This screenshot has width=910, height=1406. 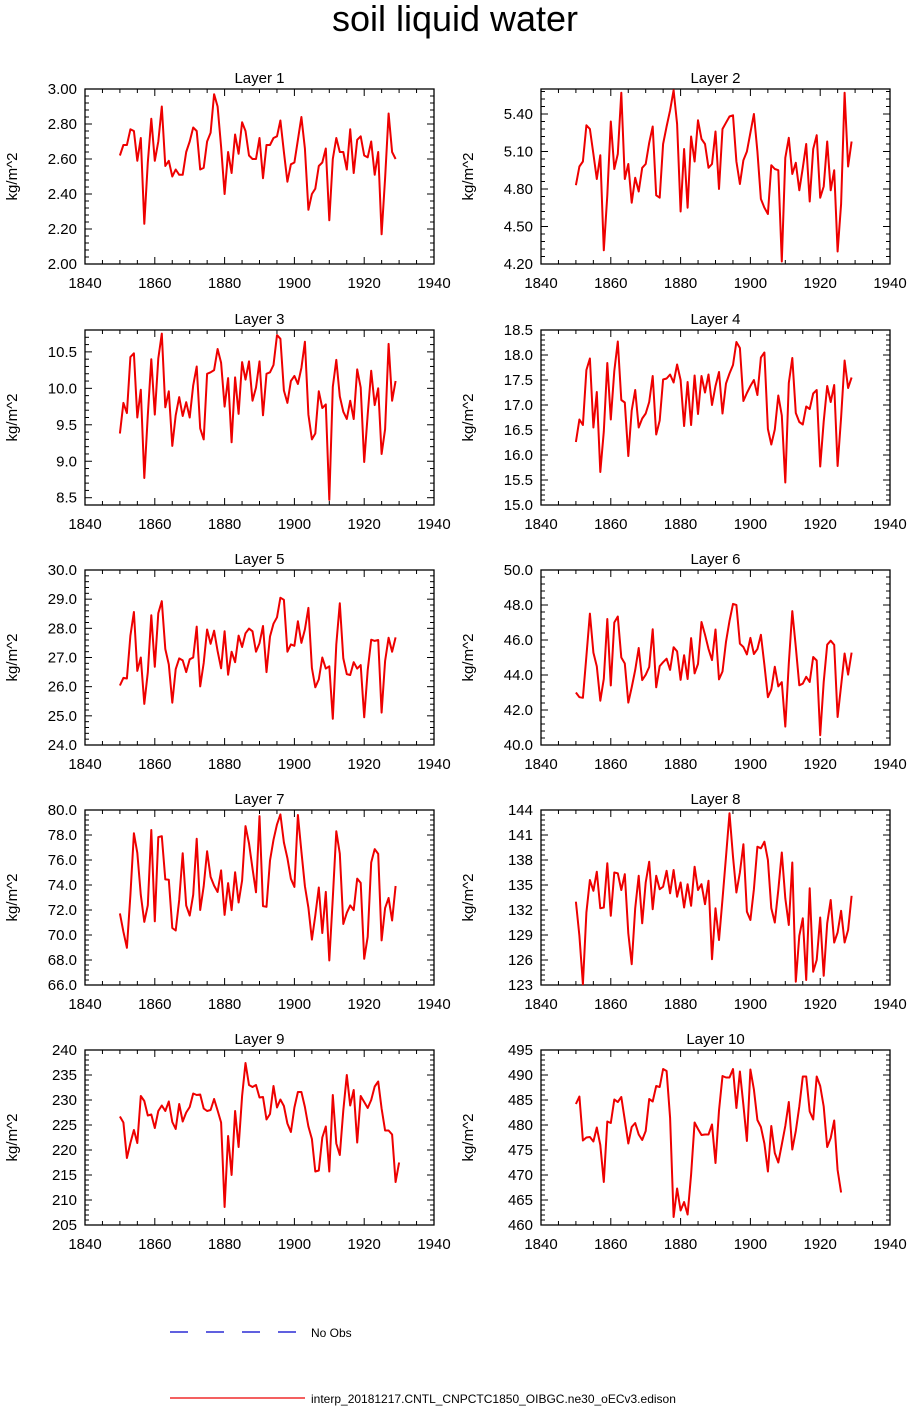 I want to click on y-tick-label: 48.0, so click(x=518, y=605).